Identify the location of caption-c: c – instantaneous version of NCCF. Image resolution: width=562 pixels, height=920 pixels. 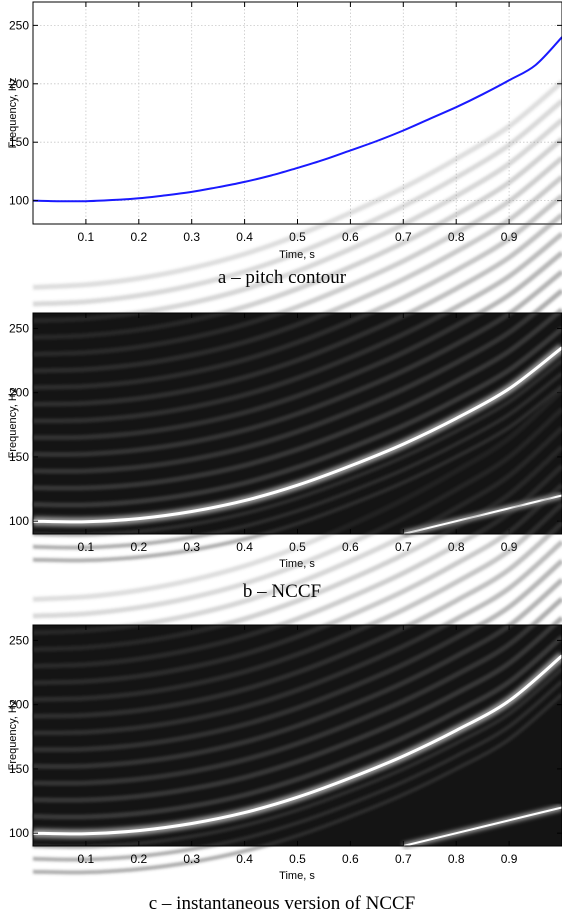
(282, 903).